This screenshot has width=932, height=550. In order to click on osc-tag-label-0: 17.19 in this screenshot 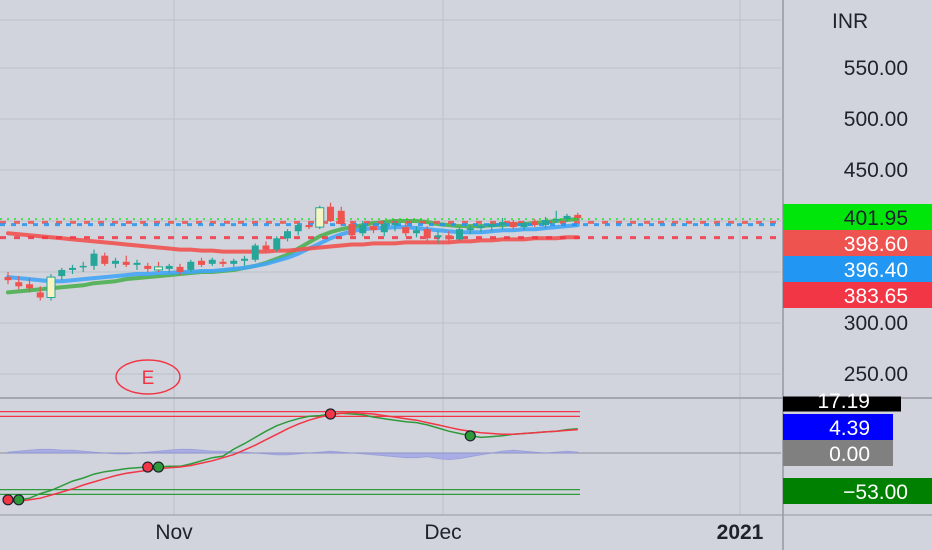, I will do `click(843, 401)`.